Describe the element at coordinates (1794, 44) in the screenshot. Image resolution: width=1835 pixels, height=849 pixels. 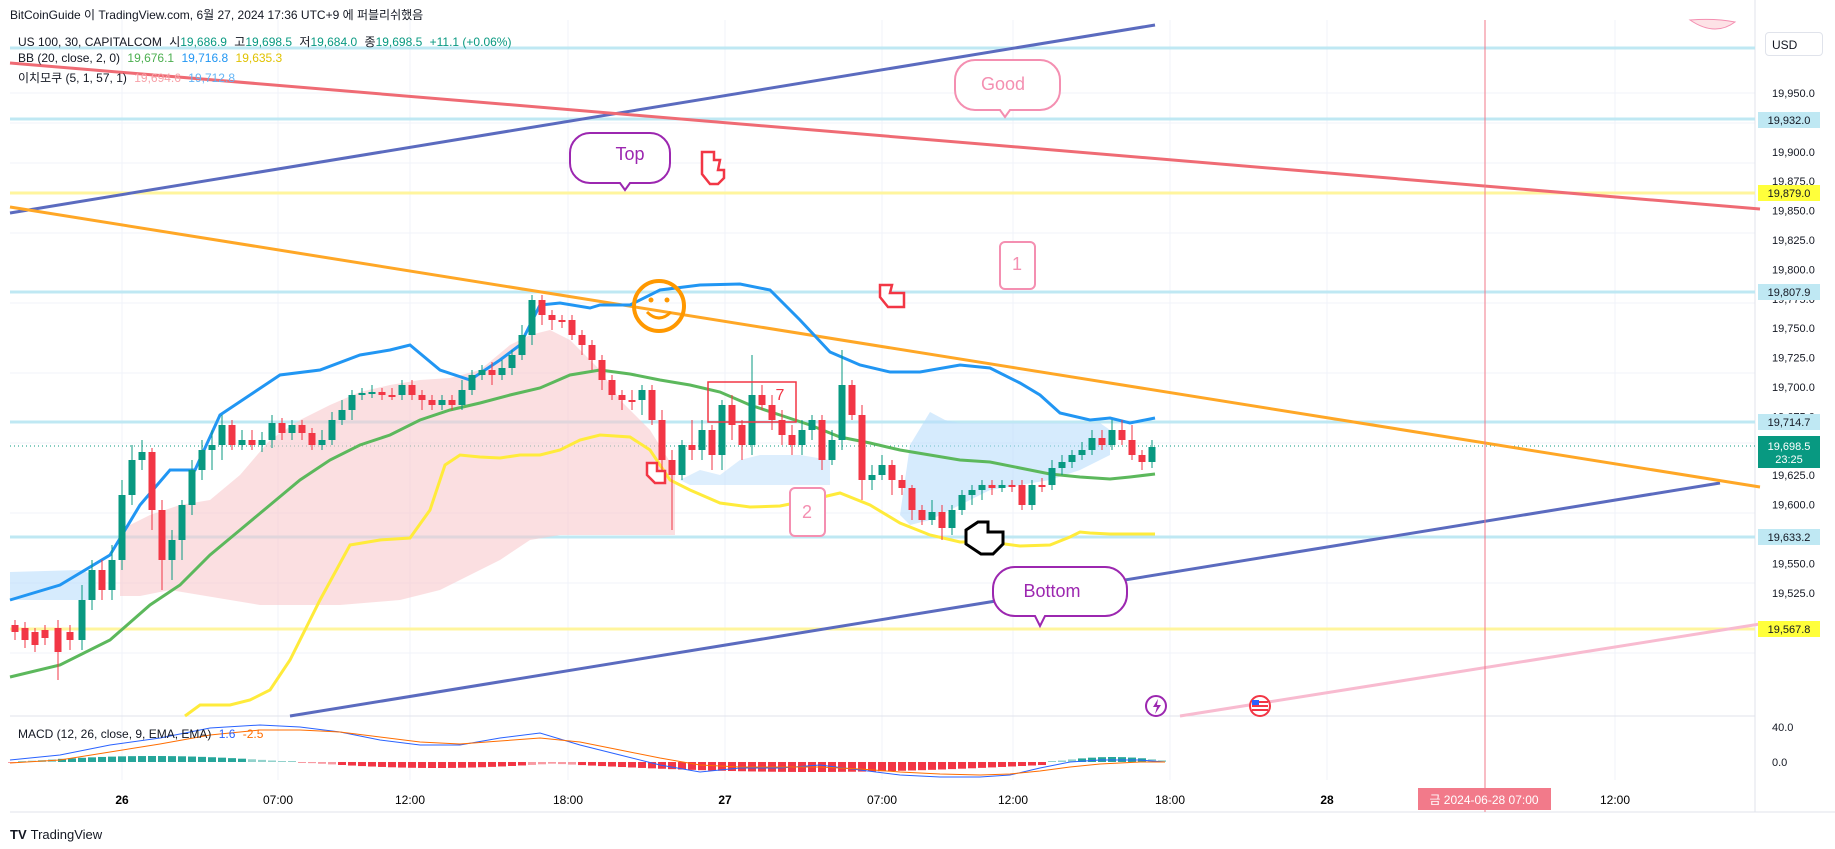
I see `currency-selector: USD` at that location.